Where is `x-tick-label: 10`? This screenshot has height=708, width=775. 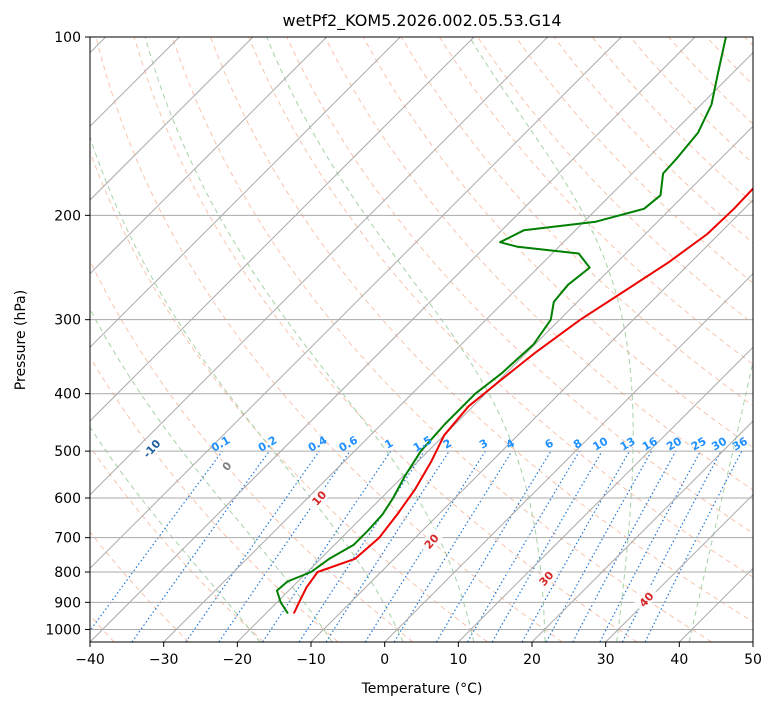 x-tick-label: 10 is located at coordinates (458, 660).